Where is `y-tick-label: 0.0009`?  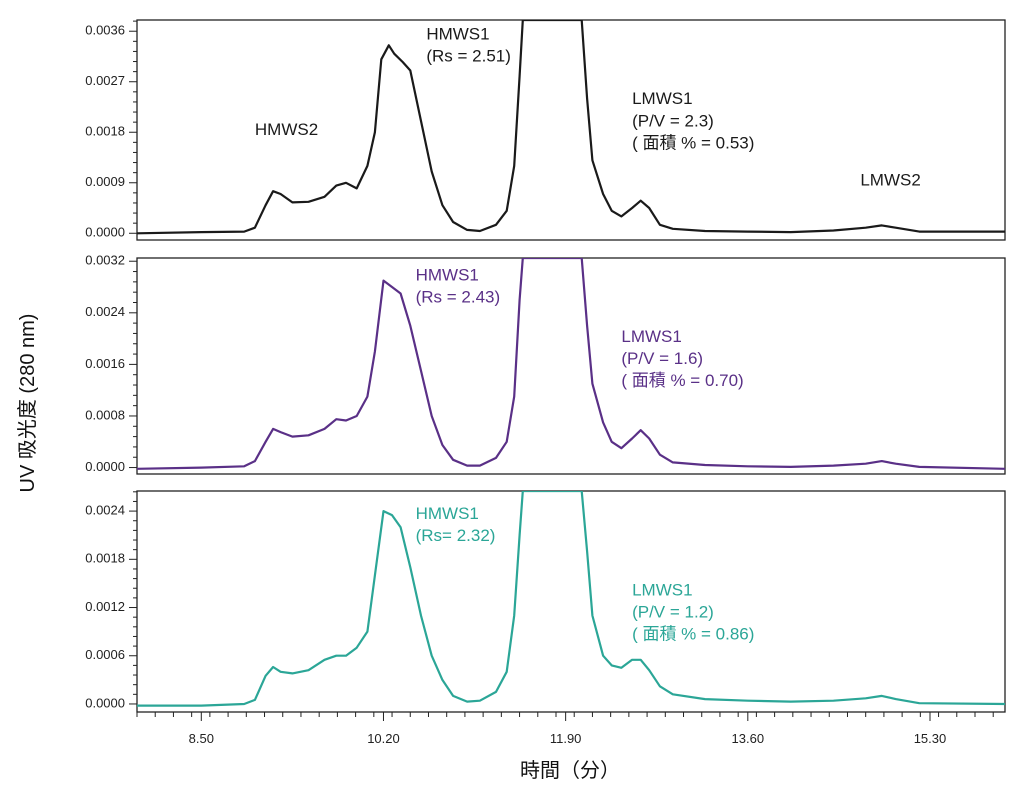 y-tick-label: 0.0009 is located at coordinates (105, 181).